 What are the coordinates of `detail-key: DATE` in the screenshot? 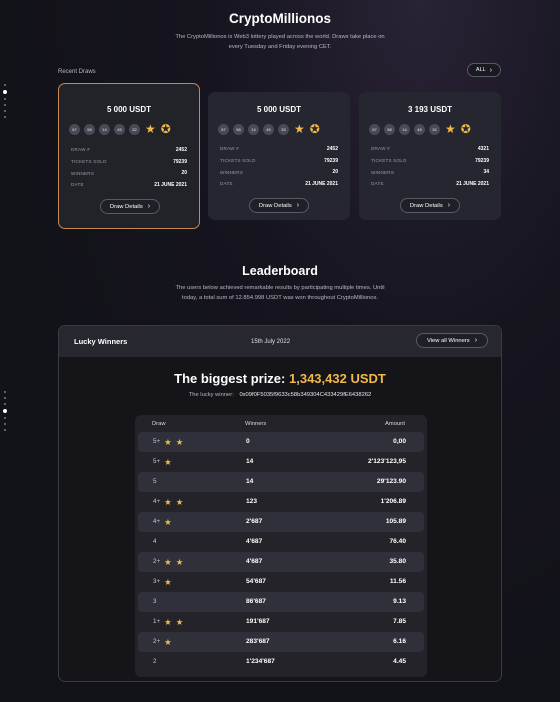 It's located at (226, 184).